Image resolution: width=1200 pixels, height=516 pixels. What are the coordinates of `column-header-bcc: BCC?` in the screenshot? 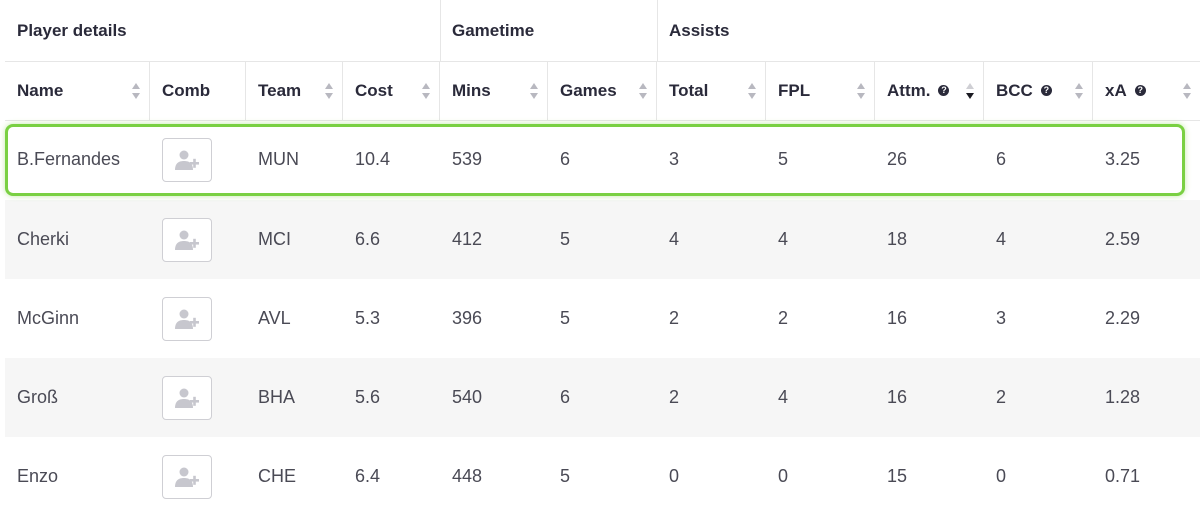 It's located at (1038, 90).